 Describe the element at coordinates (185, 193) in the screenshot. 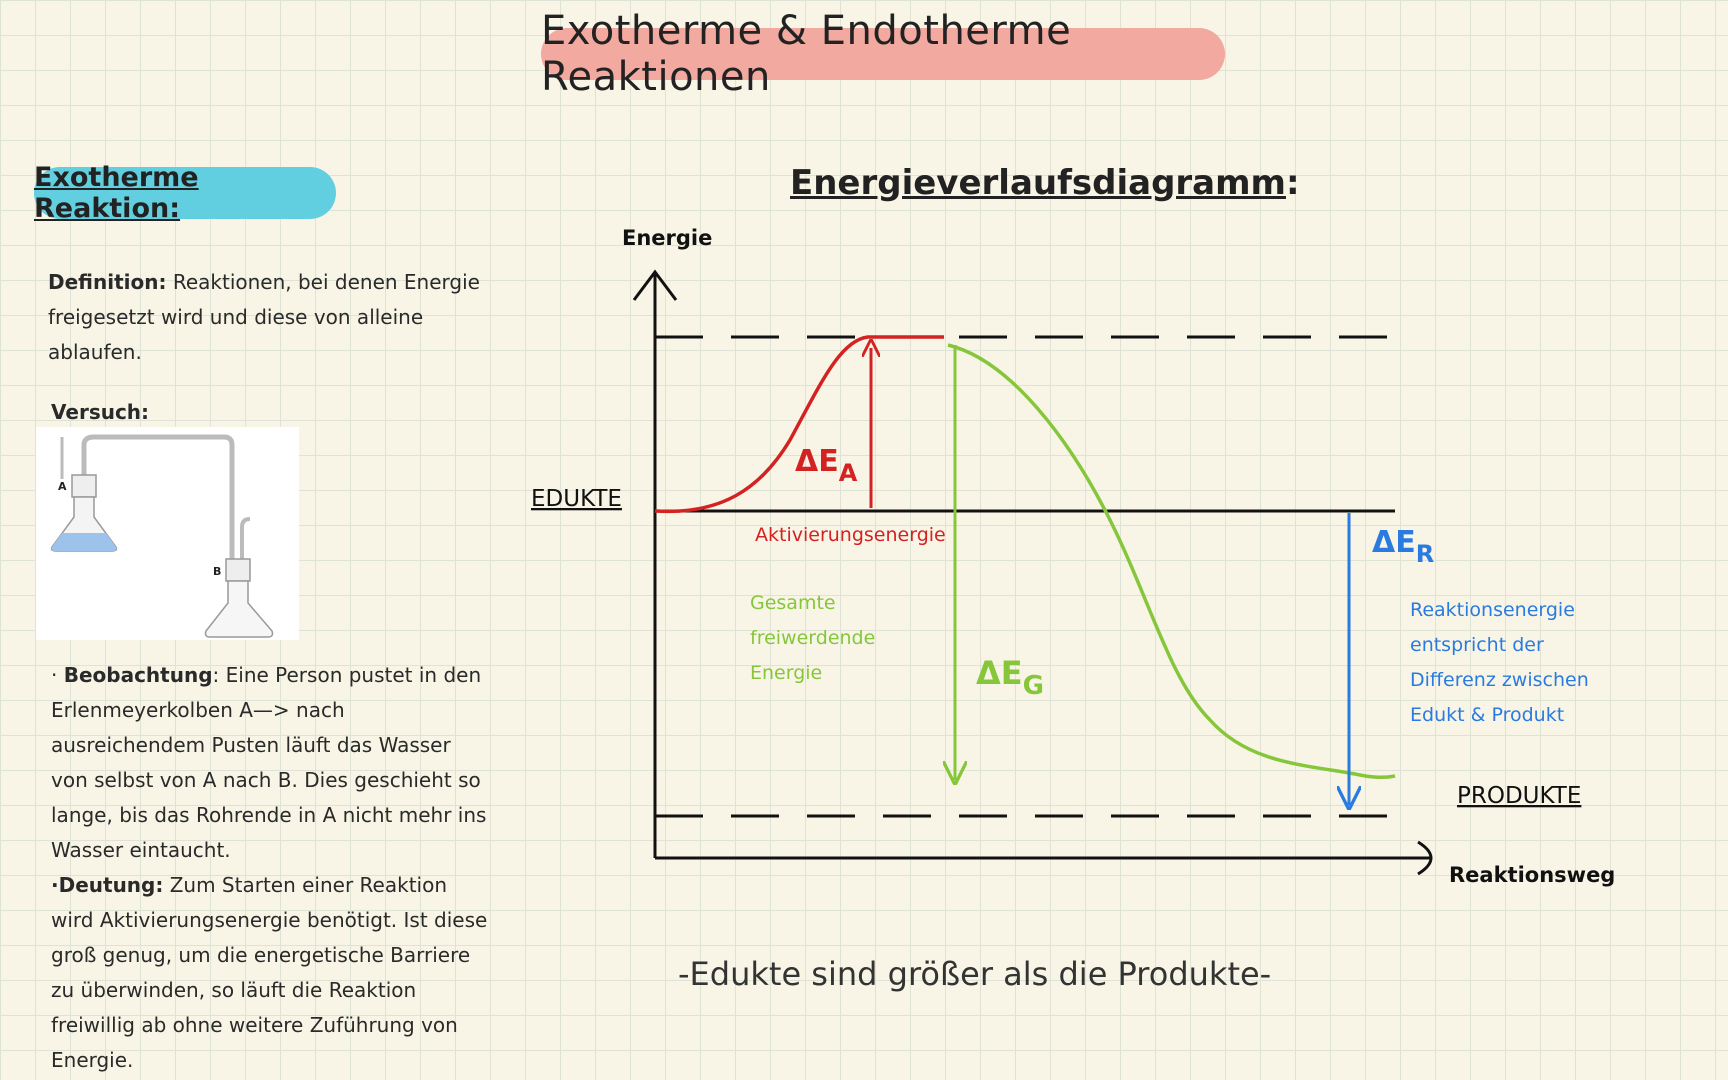

I see `section-title-badge: Exotherme Reaktion:` at that location.